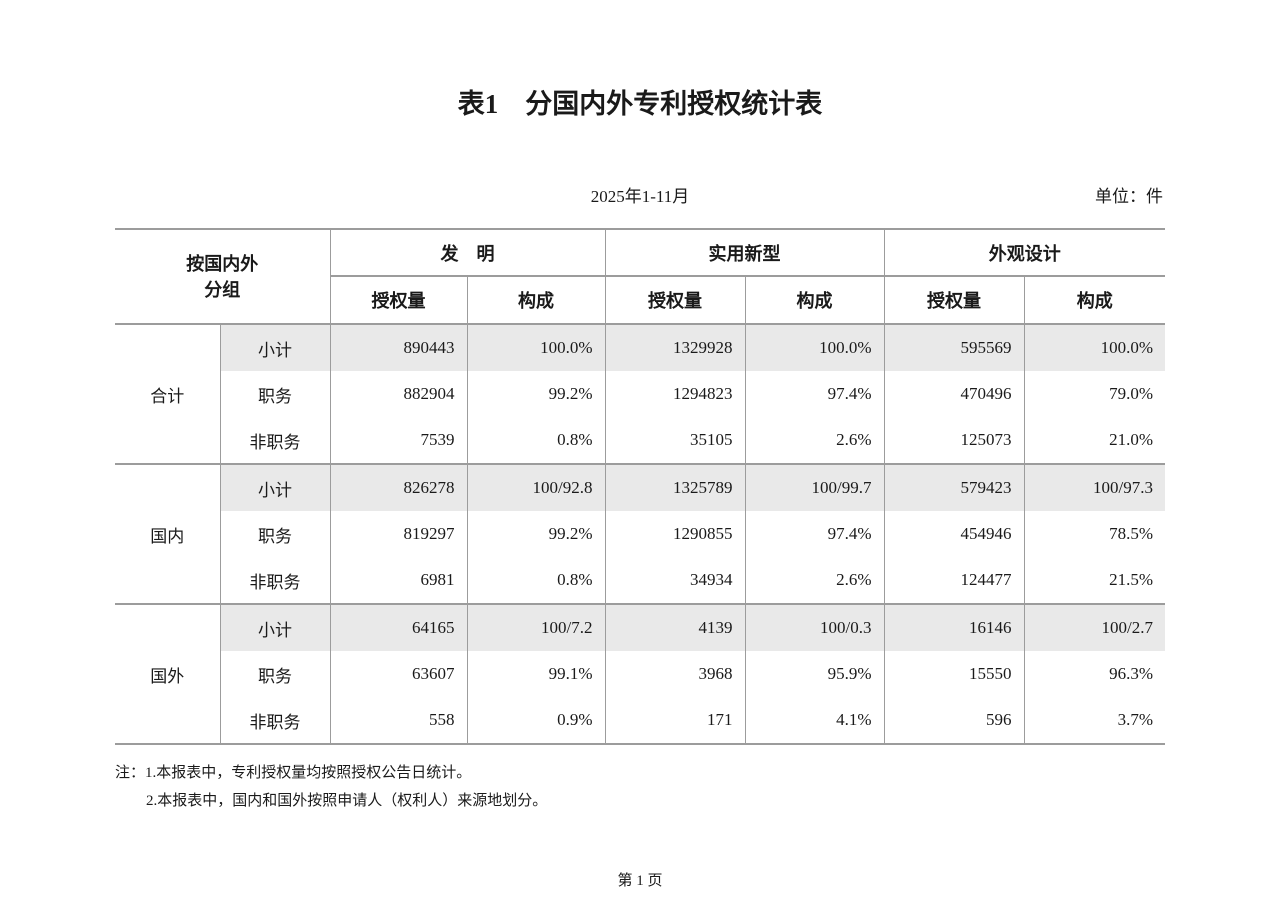 This screenshot has height=905, width=1280. What do you see at coordinates (167, 533) in the screenshot?
I see `group-label-domestic: 国内` at bounding box center [167, 533].